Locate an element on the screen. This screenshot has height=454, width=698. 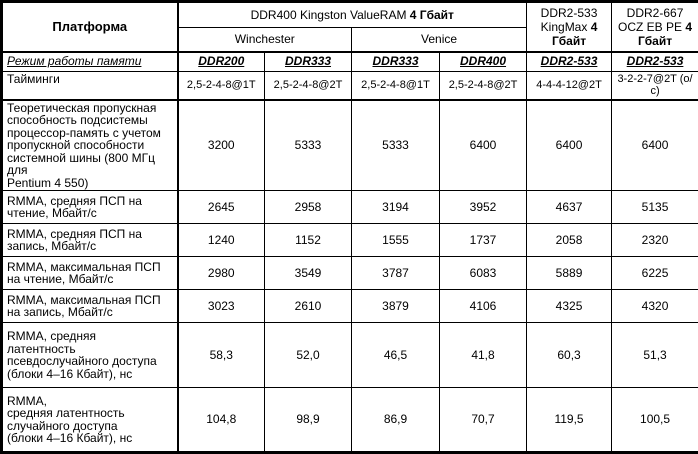
value-cell: 2958 is located at coordinates (308, 207).